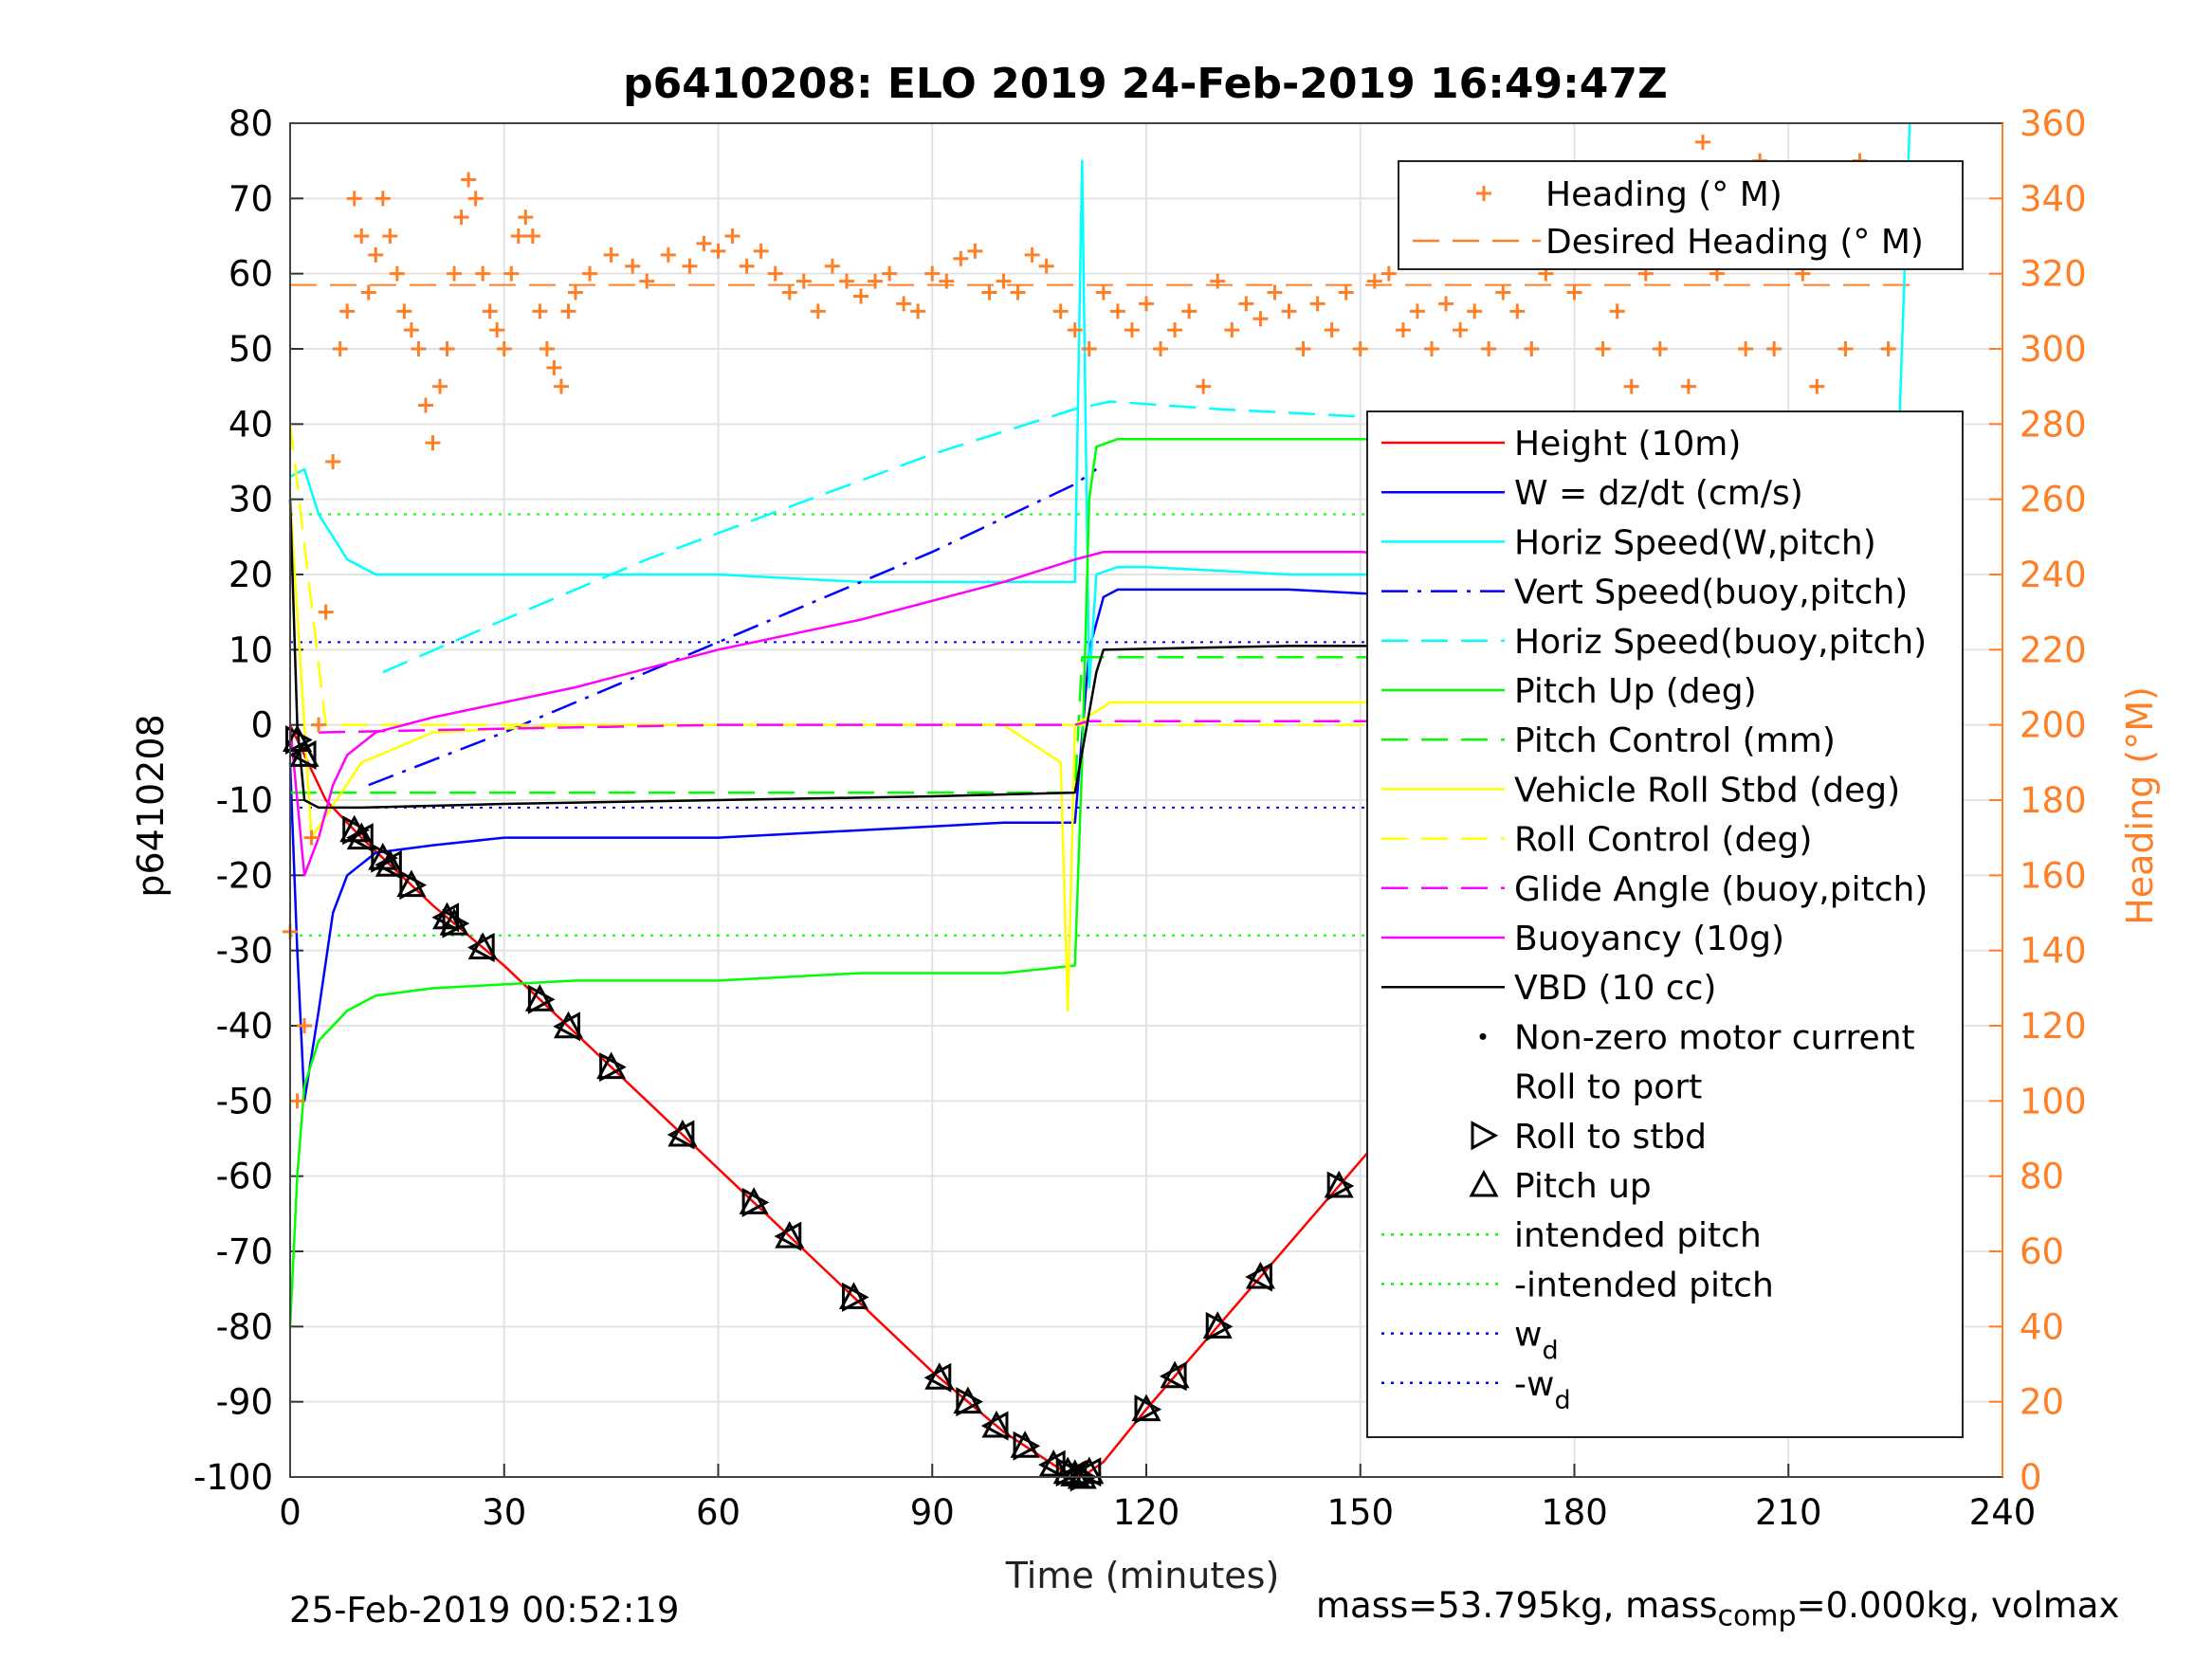  Describe the element at coordinates (2053, 349) in the screenshot. I see `y2-tick-label: 300` at that location.